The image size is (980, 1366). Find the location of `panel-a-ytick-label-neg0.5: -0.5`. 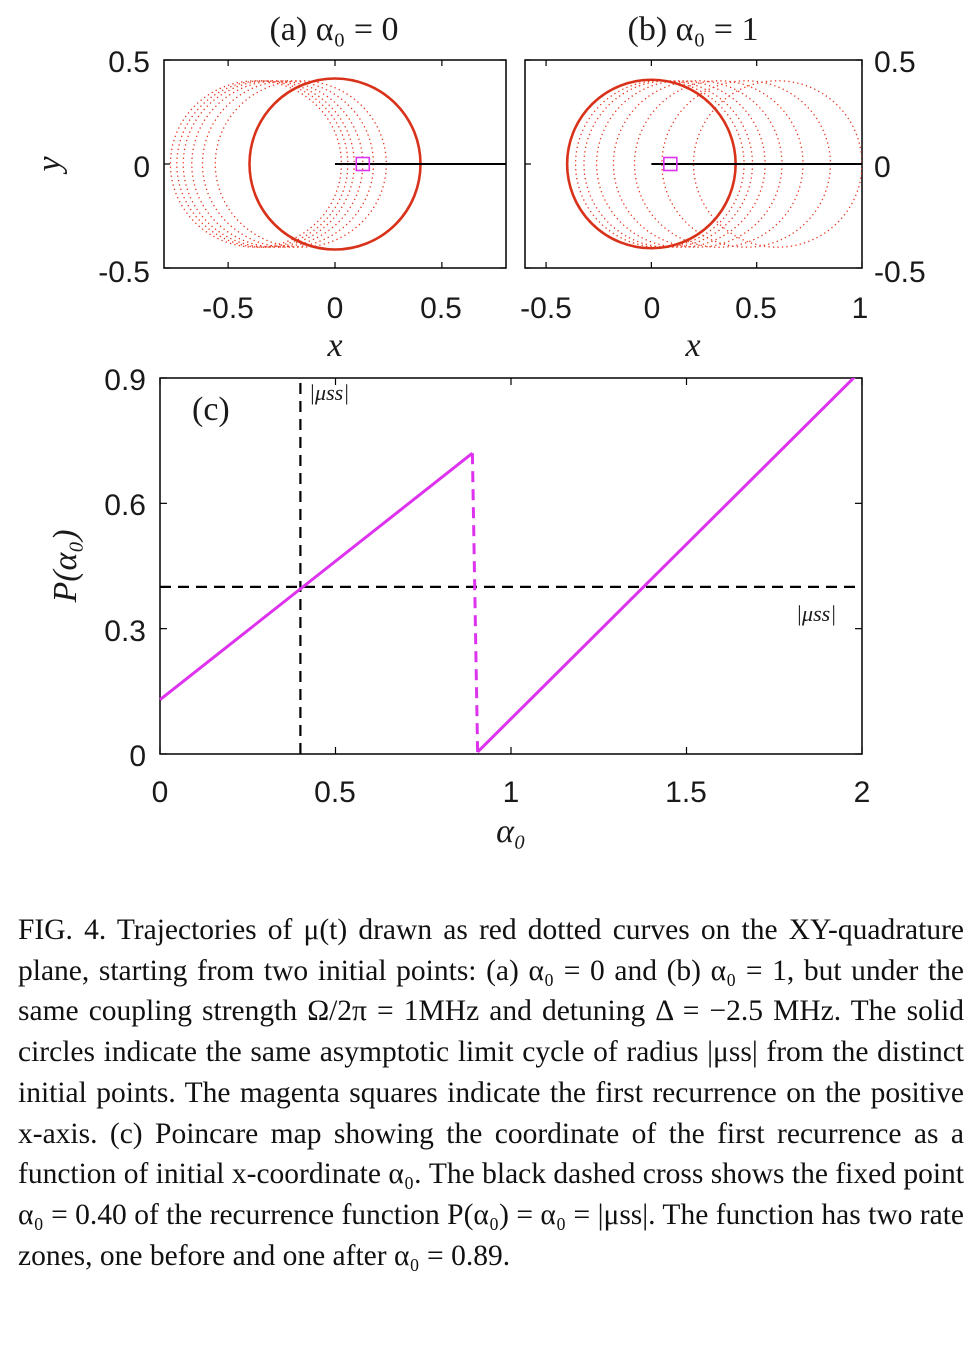

panel-a-ytick-label-neg0.5: -0.5 is located at coordinates (124, 272).